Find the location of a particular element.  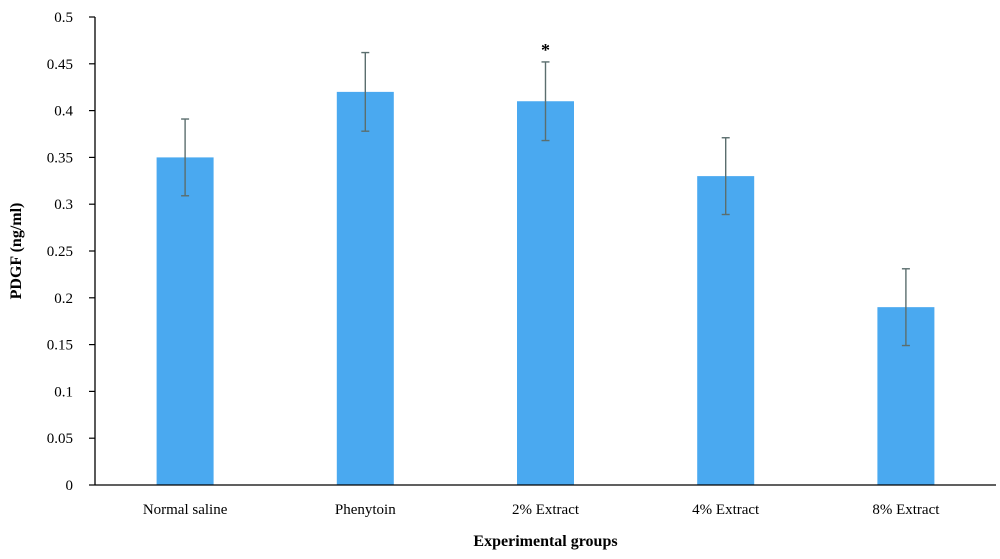

x-tick-label: 8% Extract is located at coordinates (906, 510).